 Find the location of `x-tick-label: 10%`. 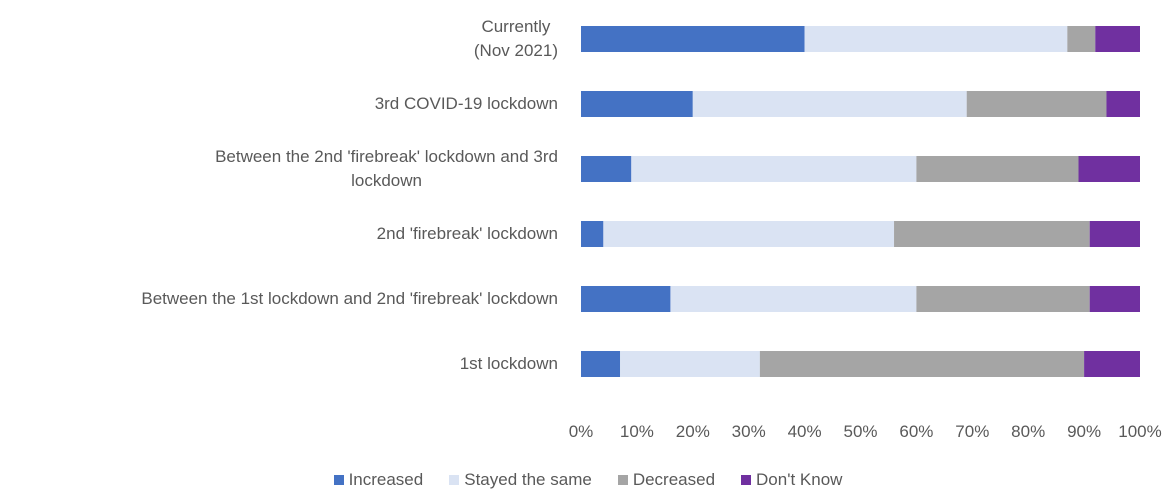

x-tick-label: 10% is located at coordinates (636, 431).